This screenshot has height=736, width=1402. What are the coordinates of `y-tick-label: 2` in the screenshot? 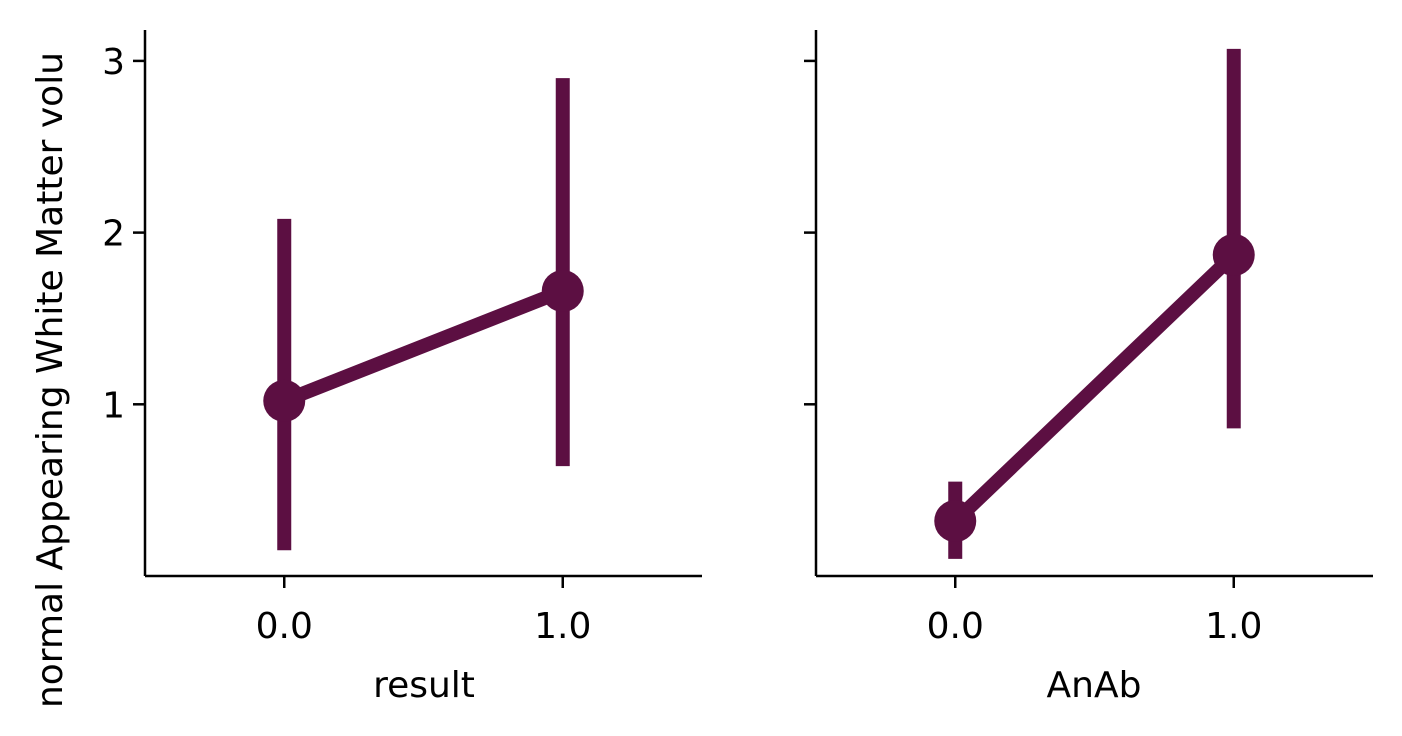 It's located at (113, 234).